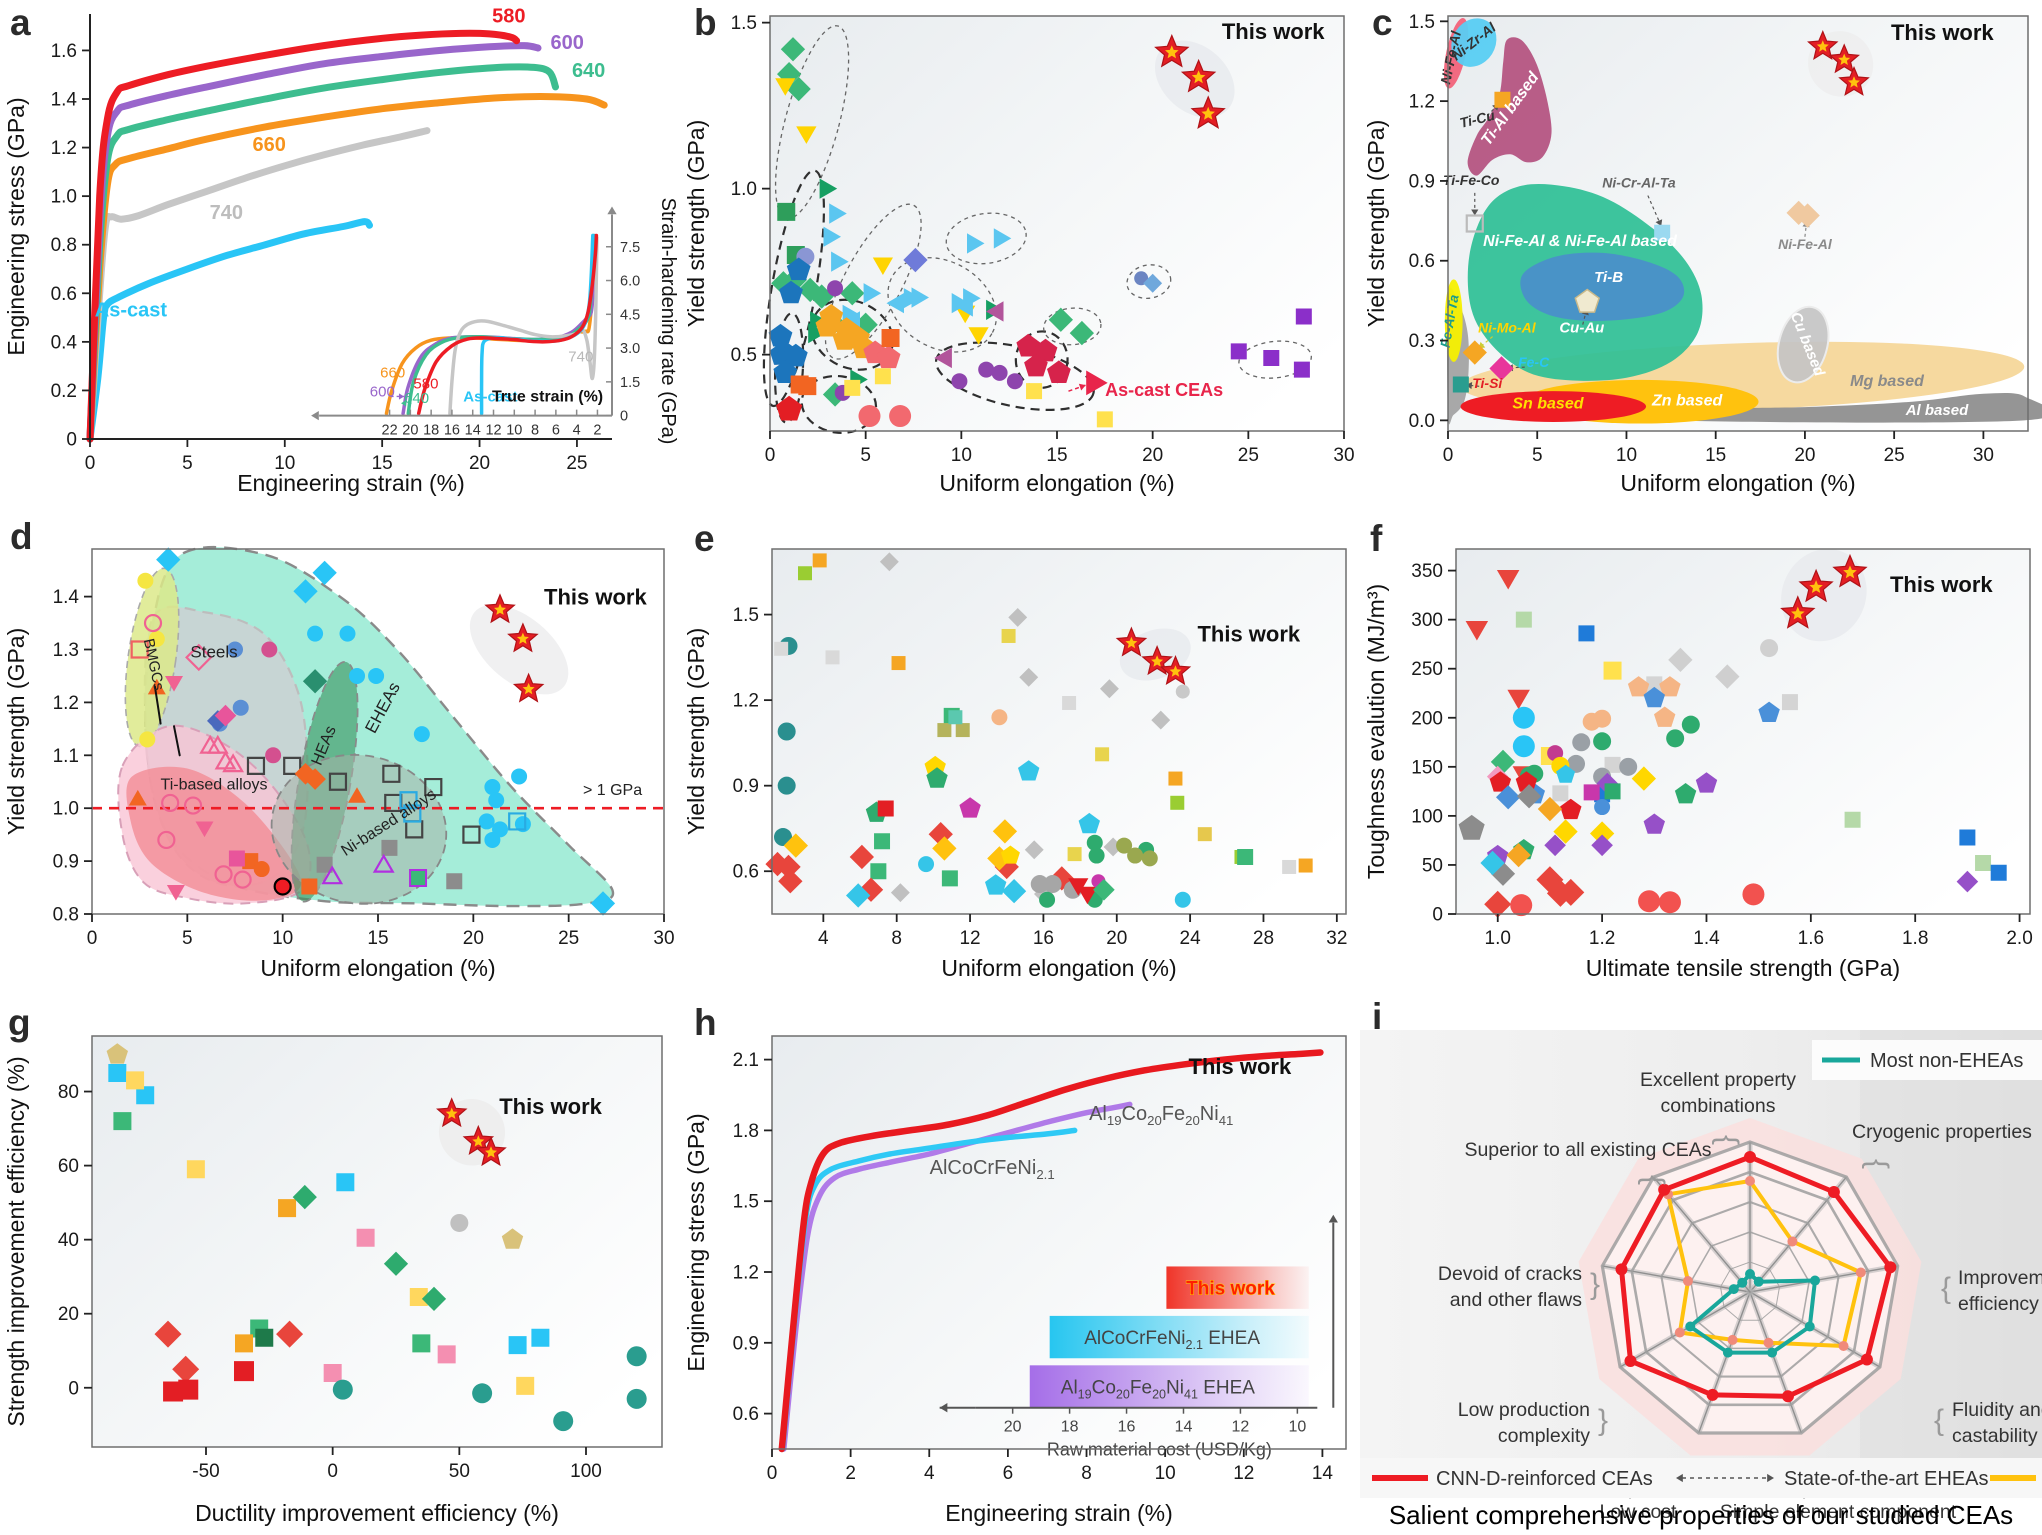 Image resolution: width=2042 pixels, height=1535 pixels. I want to click on svg-text: AlCoCrFeNi2.1 EHEA, so click(1172, 1340).